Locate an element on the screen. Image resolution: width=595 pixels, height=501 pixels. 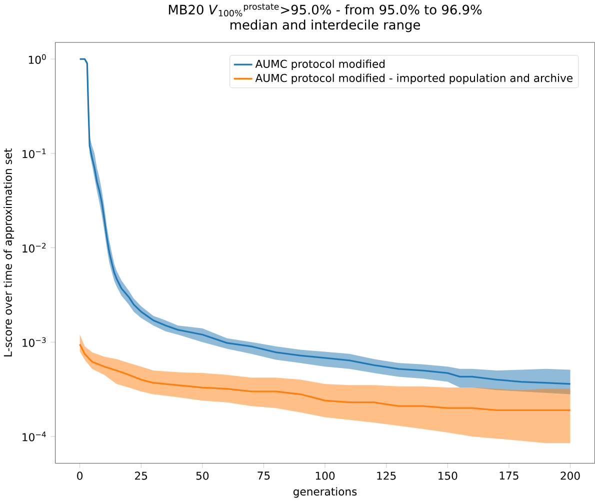
x-tick-label: 200 is located at coordinates (570, 476).